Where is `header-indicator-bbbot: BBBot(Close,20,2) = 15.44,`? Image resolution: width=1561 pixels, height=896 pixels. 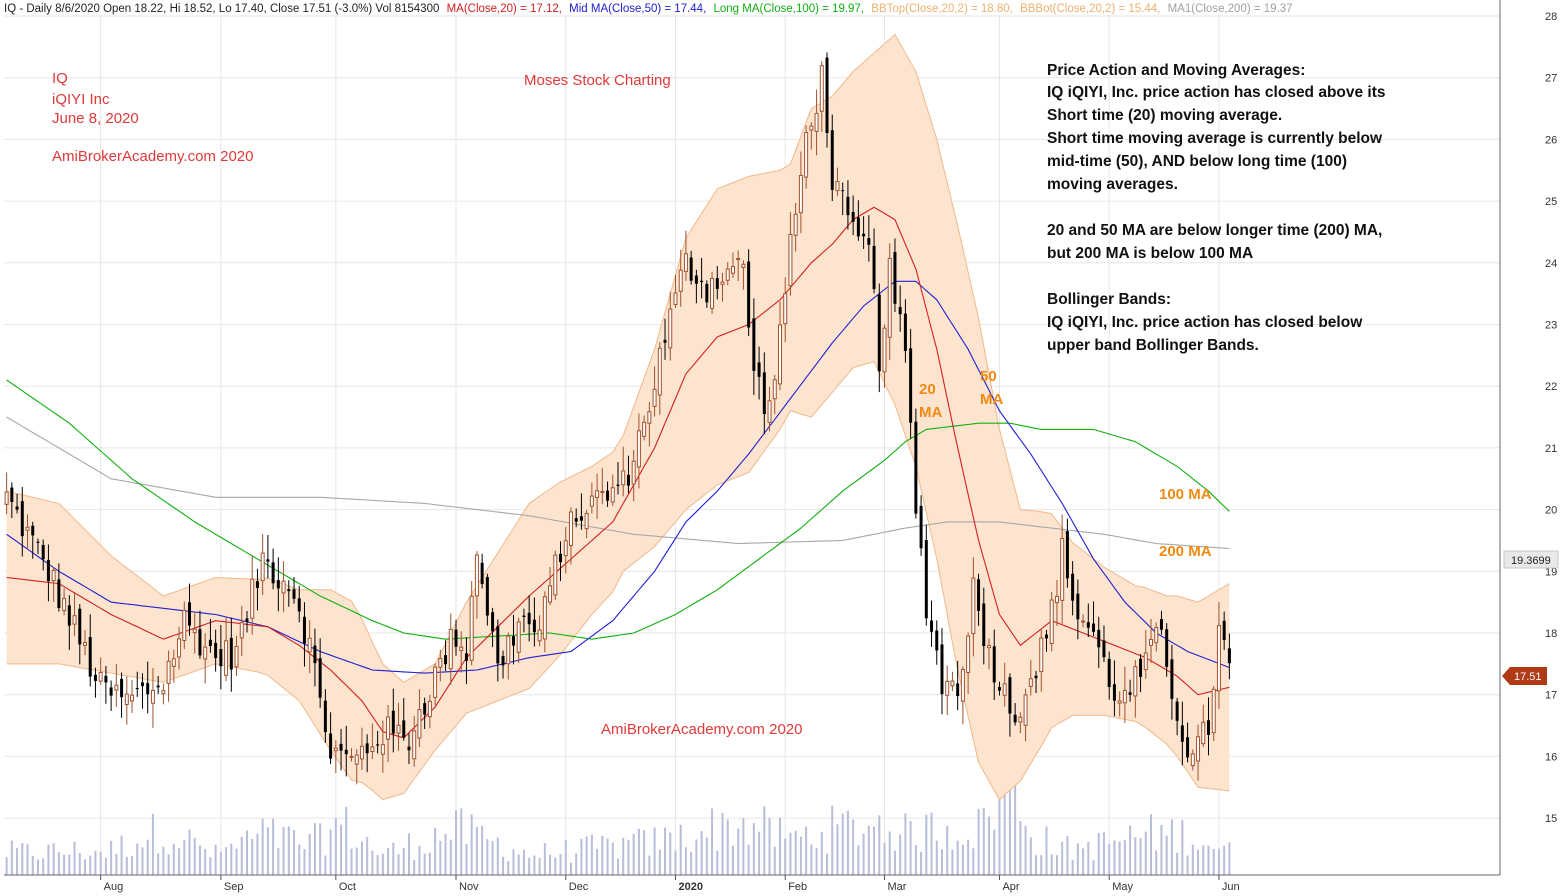 header-indicator-bbbot: BBBot(Close,20,2) = 15.44, is located at coordinates (1090, 9).